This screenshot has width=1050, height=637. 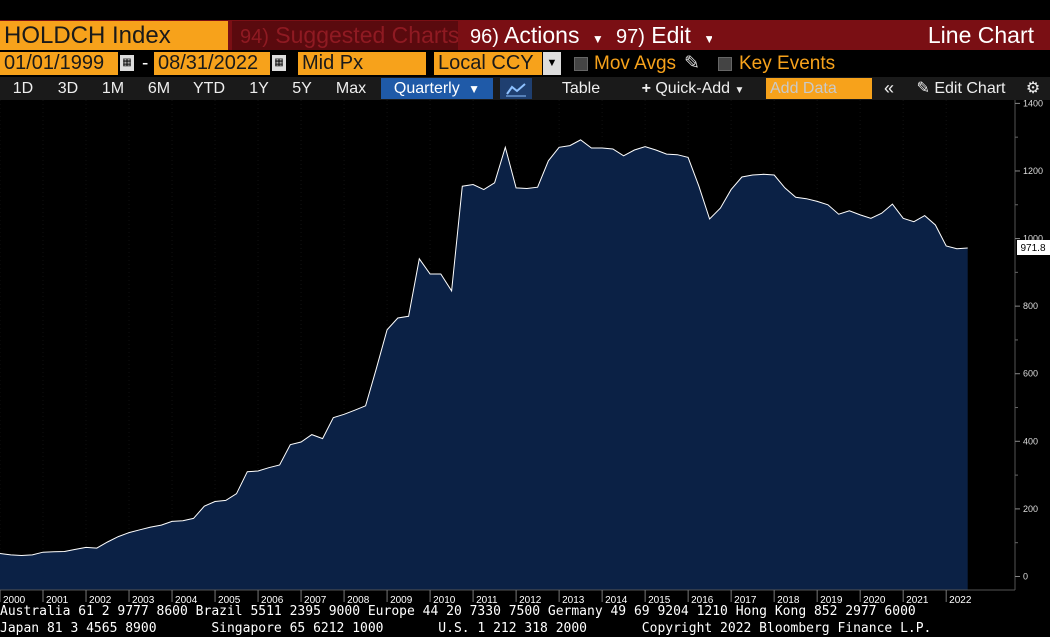 I want to click on x-tick-label: 2017, so click(x=745, y=600).